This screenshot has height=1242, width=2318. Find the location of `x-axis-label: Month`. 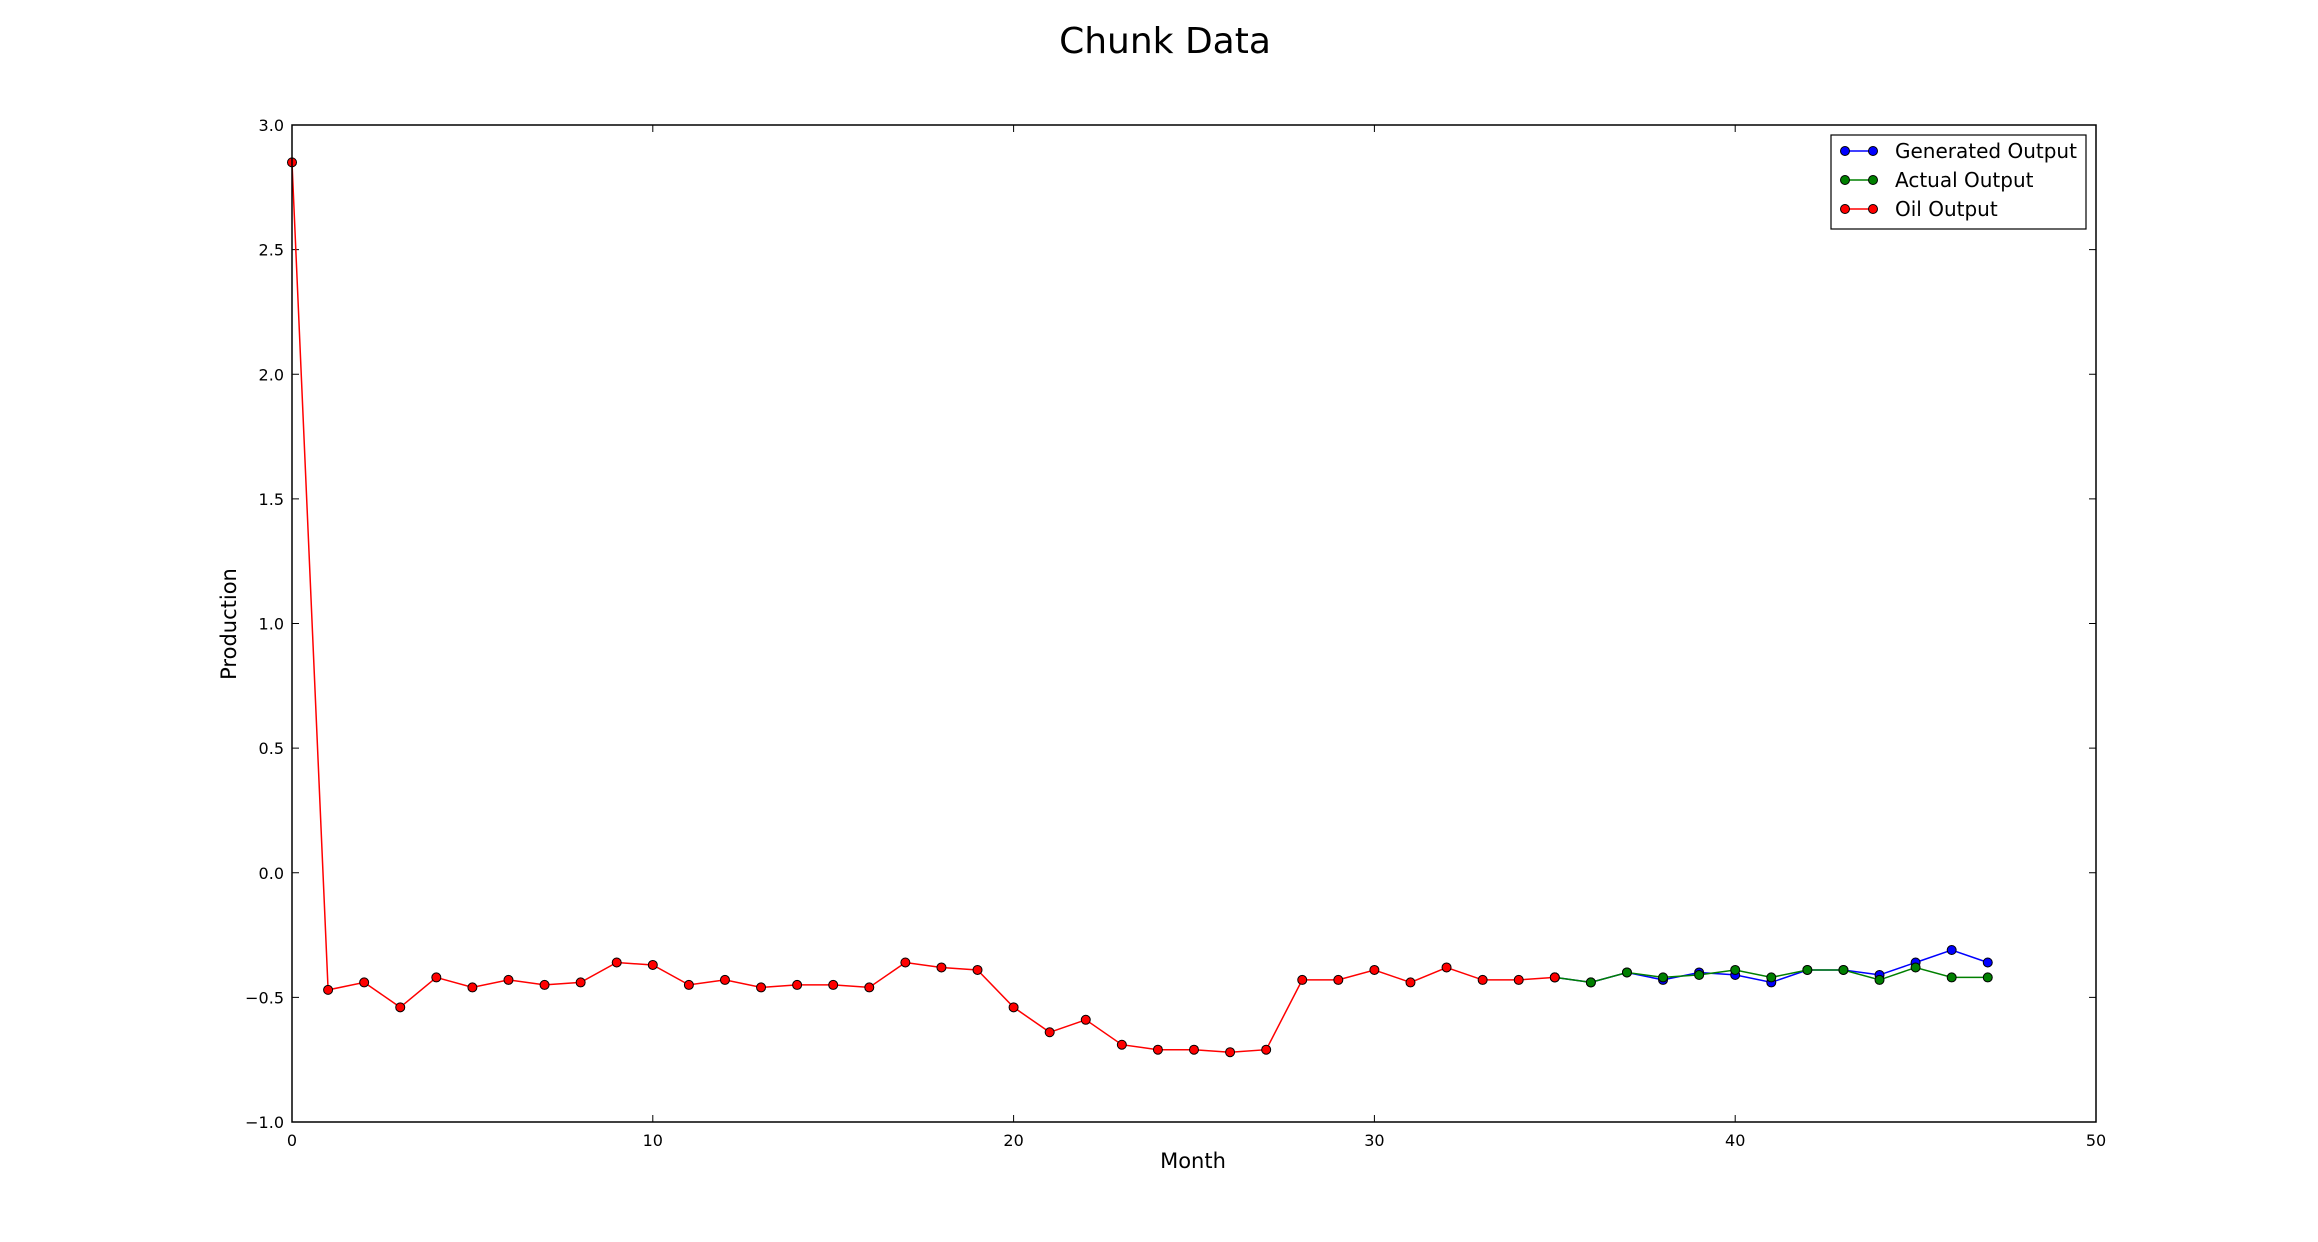

x-axis-label: Month is located at coordinates (1193, 1161).